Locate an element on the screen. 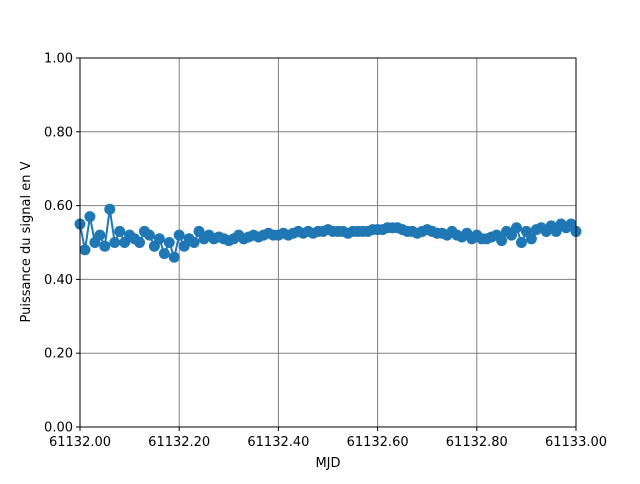  x-tick-label: 61132.40 is located at coordinates (278, 442).